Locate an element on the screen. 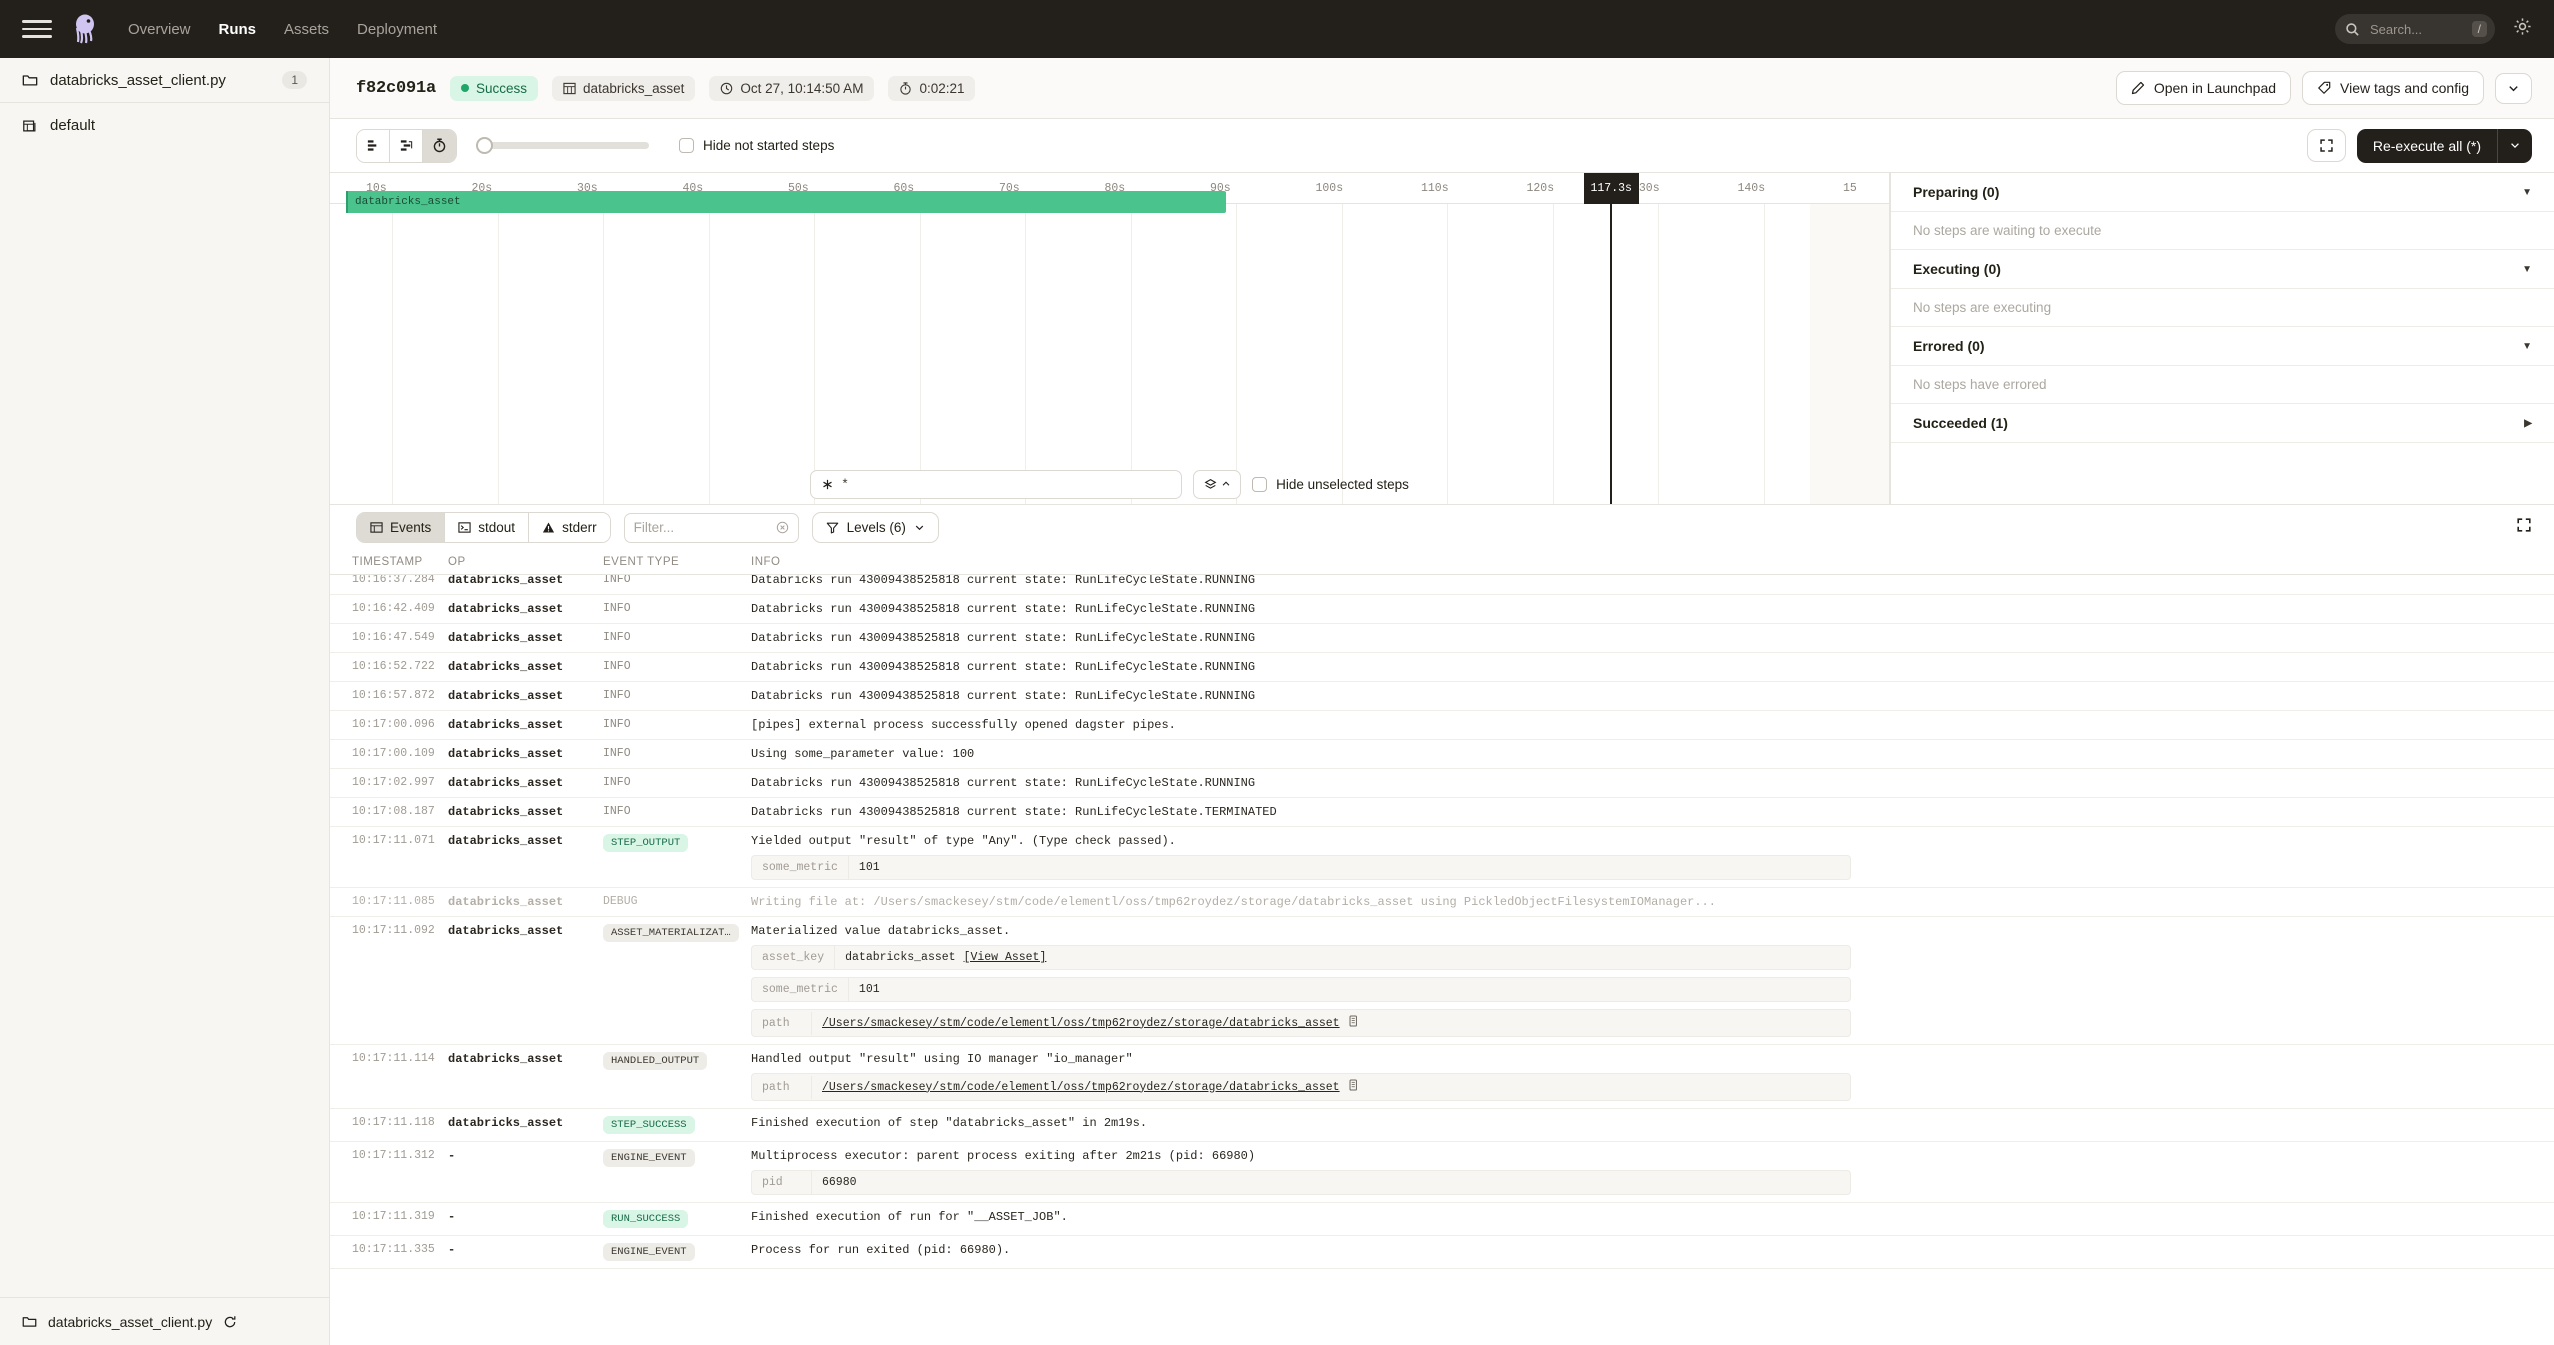  job-name-badge: databricks_asset is located at coordinates (624, 88).